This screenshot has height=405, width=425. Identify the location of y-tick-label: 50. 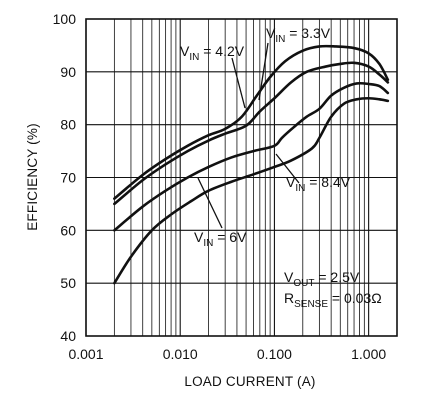
(68, 283).